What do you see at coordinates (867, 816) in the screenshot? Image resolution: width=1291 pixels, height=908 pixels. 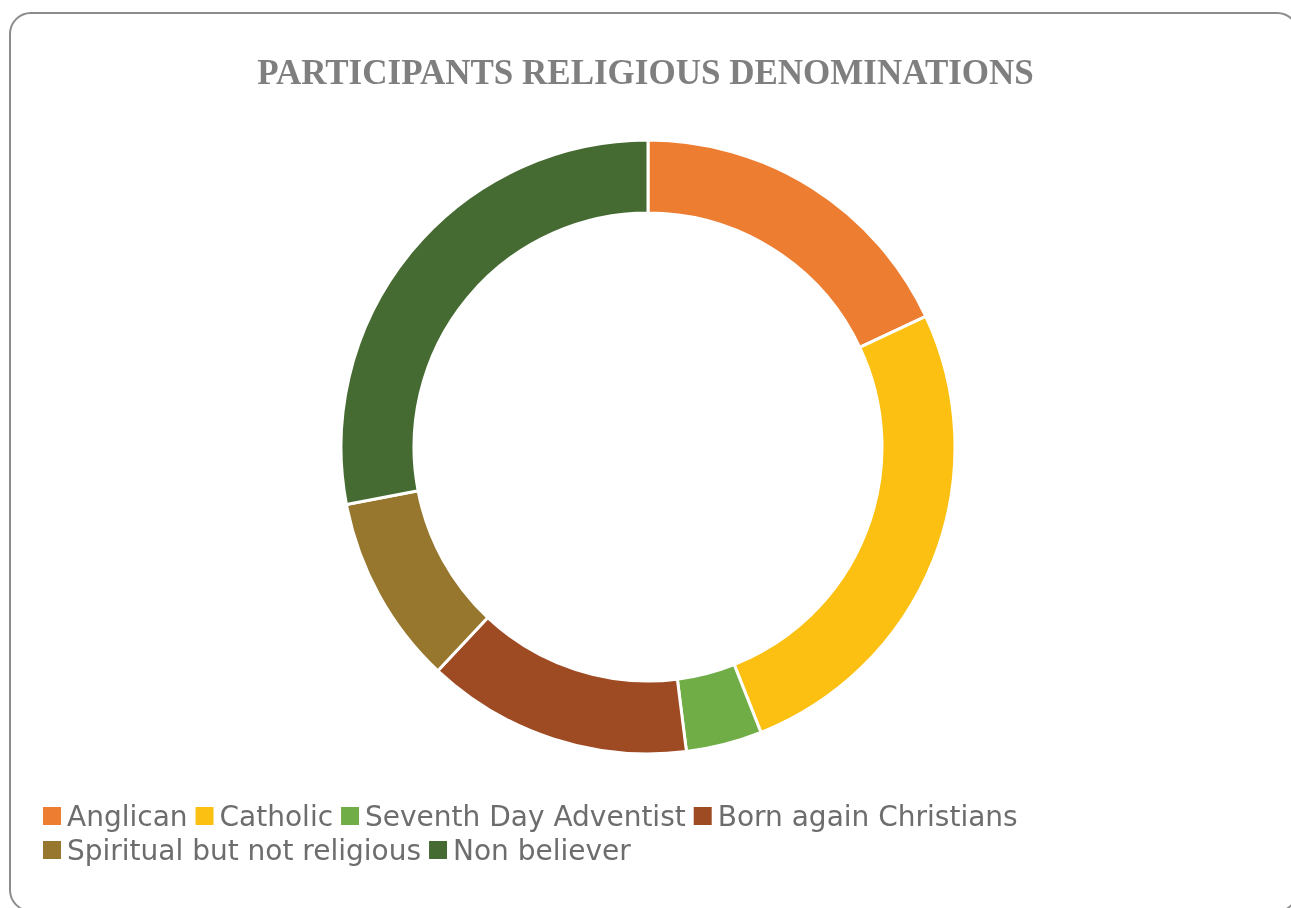 I see `legend-label: Born again Christians` at bounding box center [867, 816].